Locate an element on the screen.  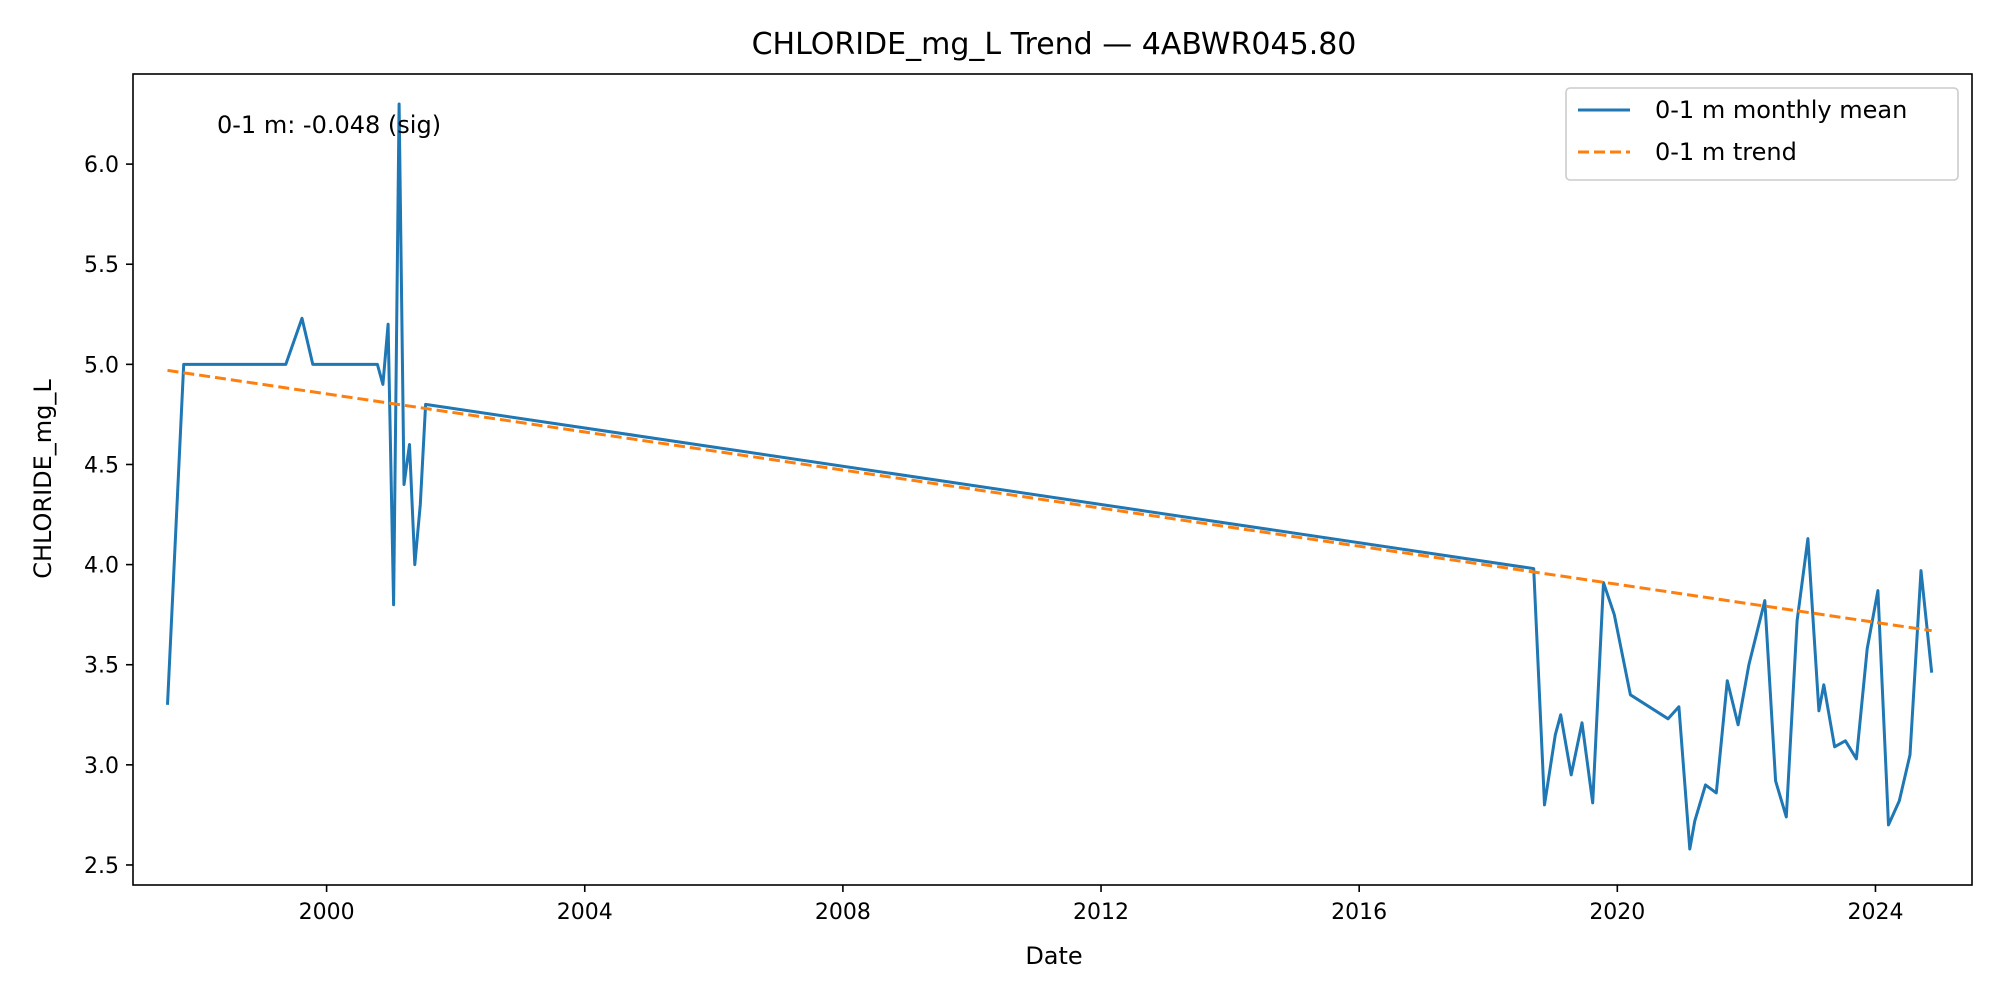
x-tick-label: 2016 is located at coordinates (1359, 912).